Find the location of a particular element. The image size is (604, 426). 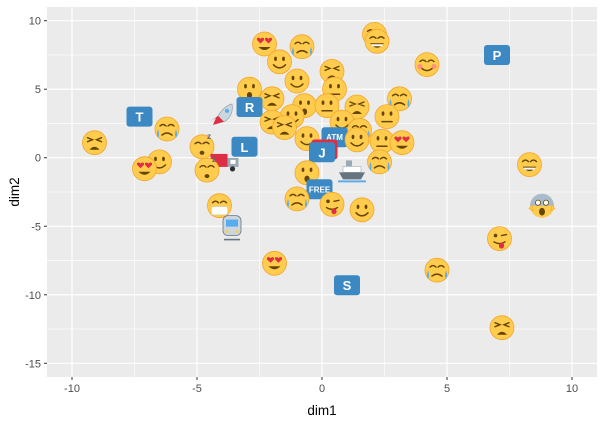

y-tick-label: -10 is located at coordinates (33, 296).